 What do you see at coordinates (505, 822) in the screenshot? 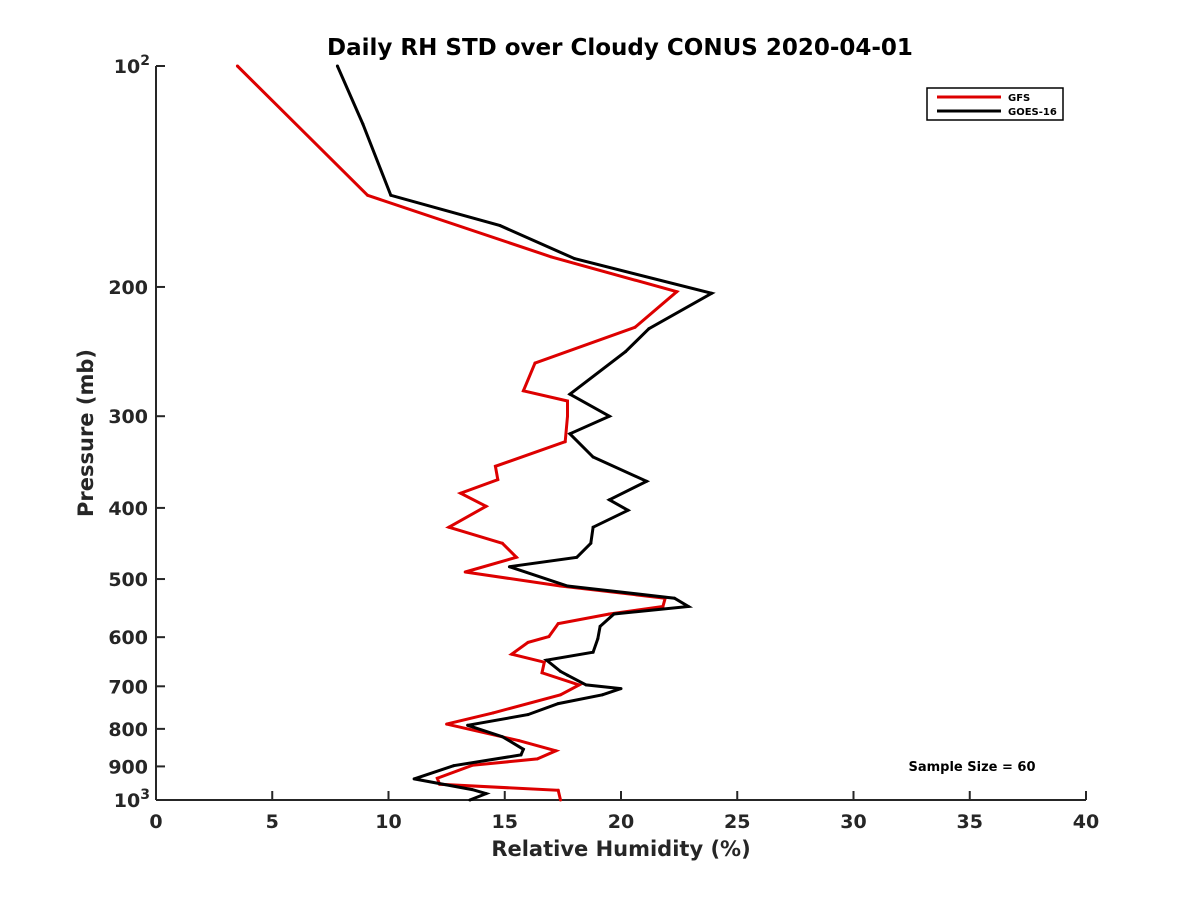
I see `x-tick-label: 15` at bounding box center [505, 822].